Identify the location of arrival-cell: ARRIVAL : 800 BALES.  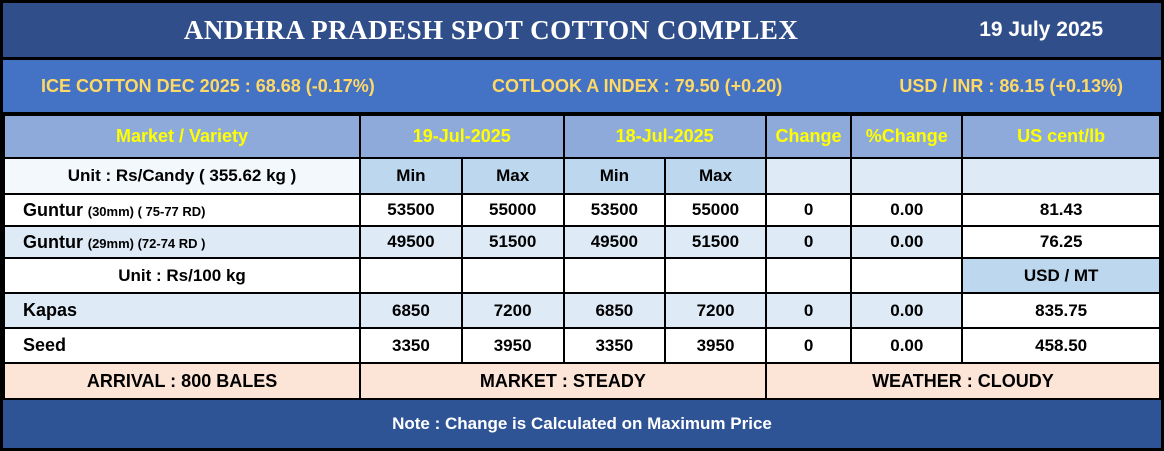
(182, 381).